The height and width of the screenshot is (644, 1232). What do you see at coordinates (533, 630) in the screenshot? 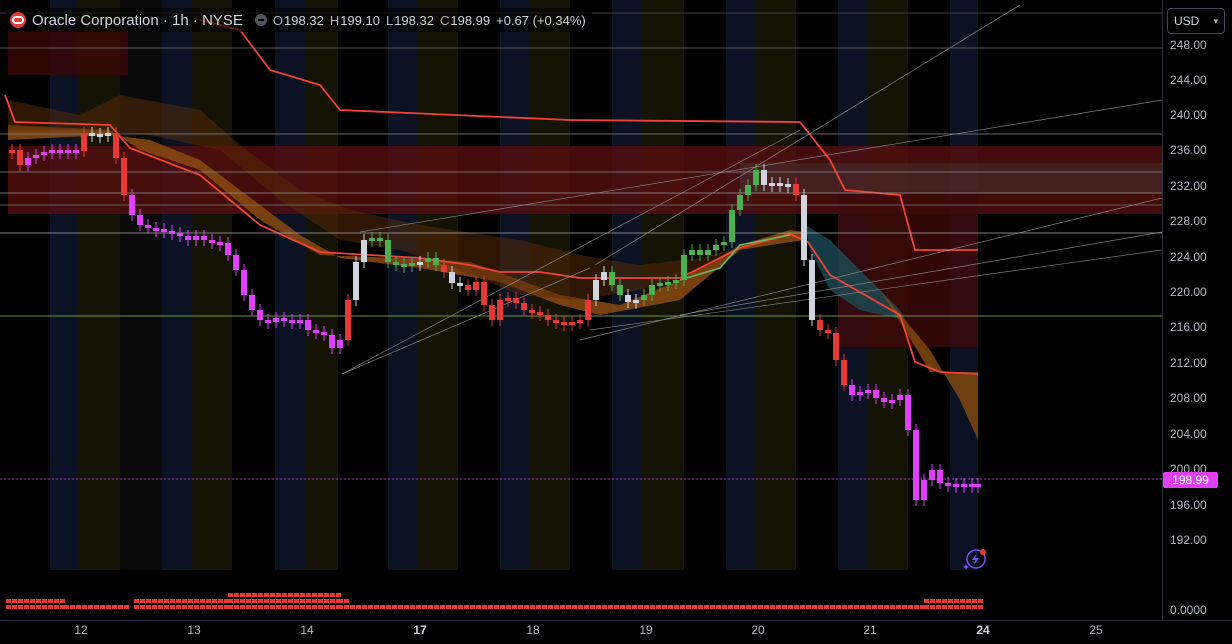
I see `time-label: 18` at bounding box center [533, 630].